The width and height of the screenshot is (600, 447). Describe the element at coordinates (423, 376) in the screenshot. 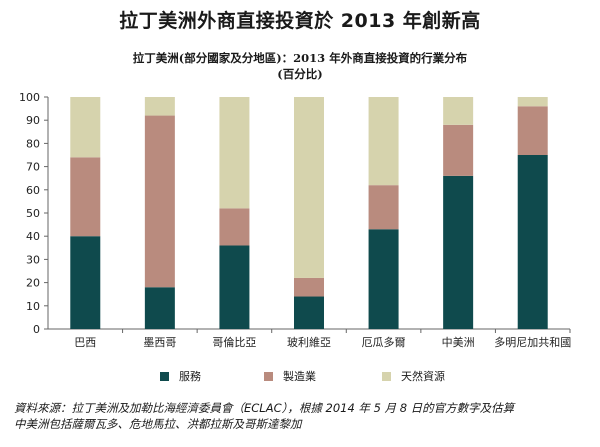

I see `legend-label-natural-resources: 天然資源` at that location.